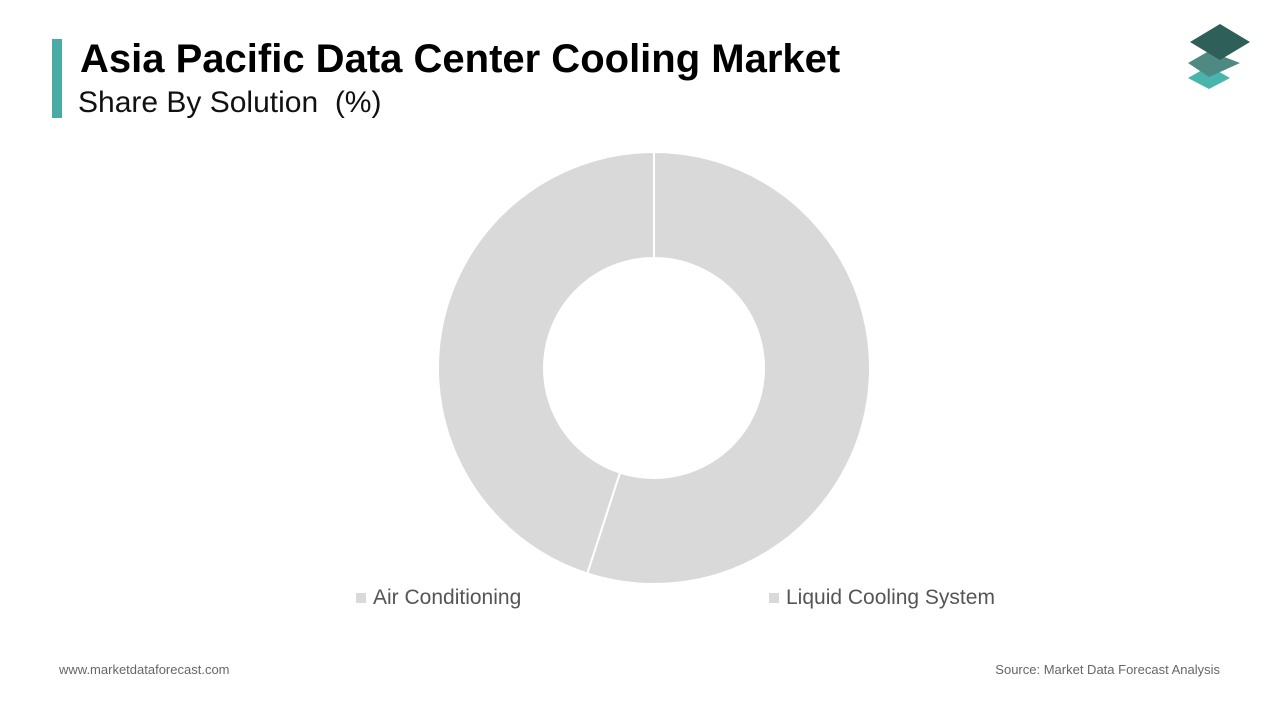 The height and width of the screenshot is (720, 1280). Describe the element at coordinates (890, 597) in the screenshot. I see `legend-label-liquid-cooling-system: Liquid Cooling System` at that location.